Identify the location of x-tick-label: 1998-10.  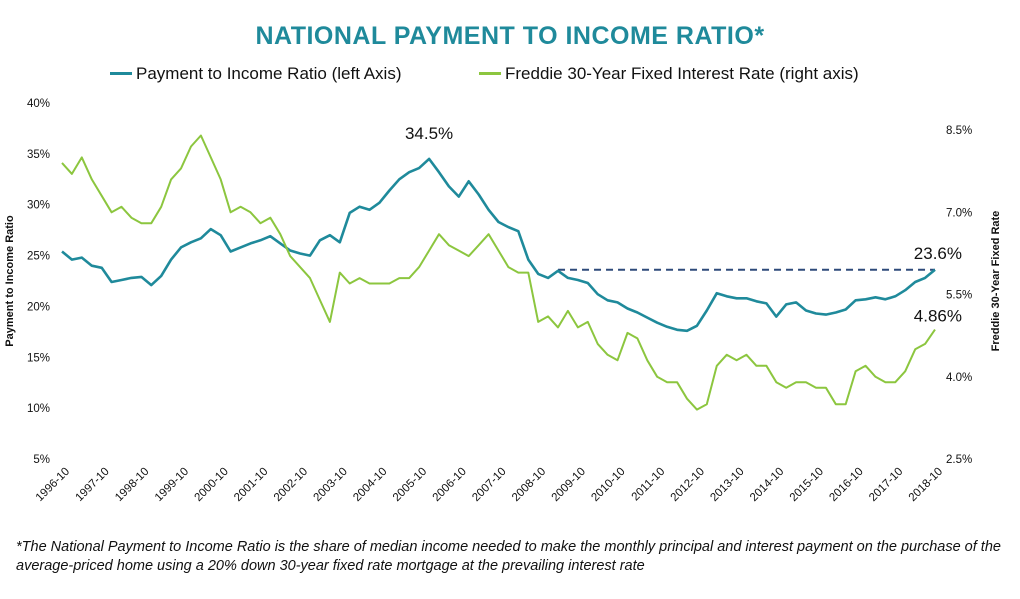
(132, 485).